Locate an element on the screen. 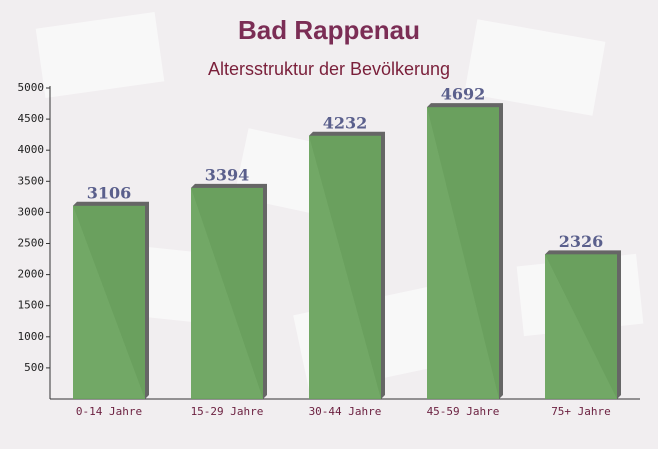 The width and height of the screenshot is (658, 449). chart-subtitle: Altersstruktur der Bevölkerung is located at coordinates (329, 69).